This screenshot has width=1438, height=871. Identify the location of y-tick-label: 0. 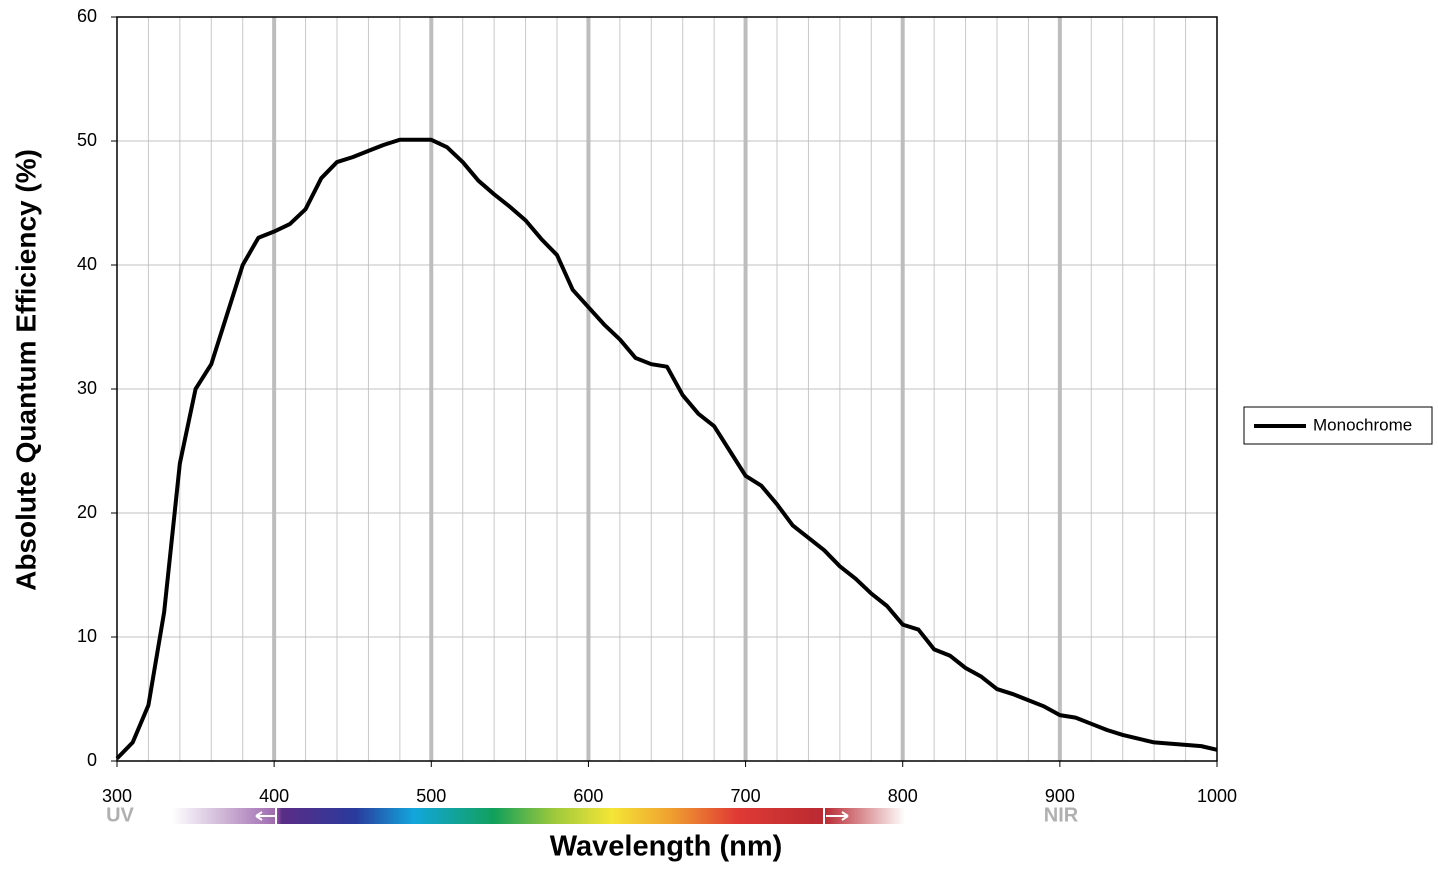
(92, 760).